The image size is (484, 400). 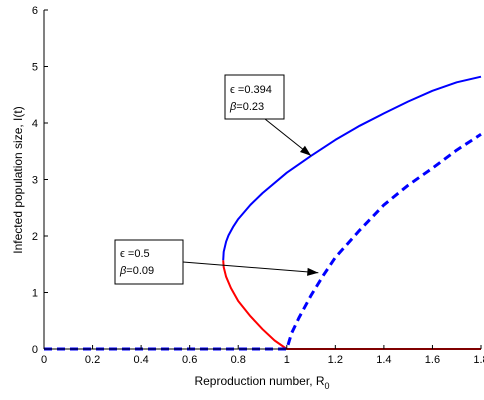 I want to click on y-tick-label-1: 1, so click(x=35, y=294).